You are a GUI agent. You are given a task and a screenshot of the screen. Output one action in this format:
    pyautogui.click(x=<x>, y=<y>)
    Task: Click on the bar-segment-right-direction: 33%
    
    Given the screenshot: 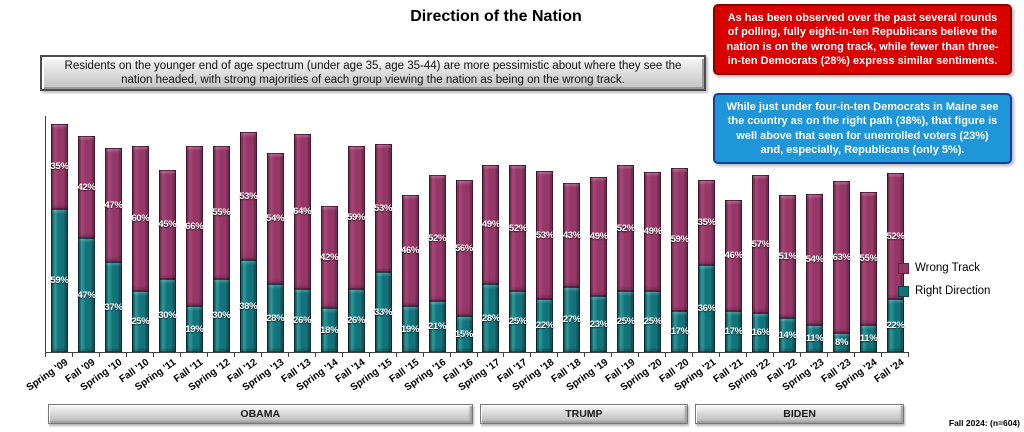 What is the action you would take?
    pyautogui.click(x=383, y=312)
    